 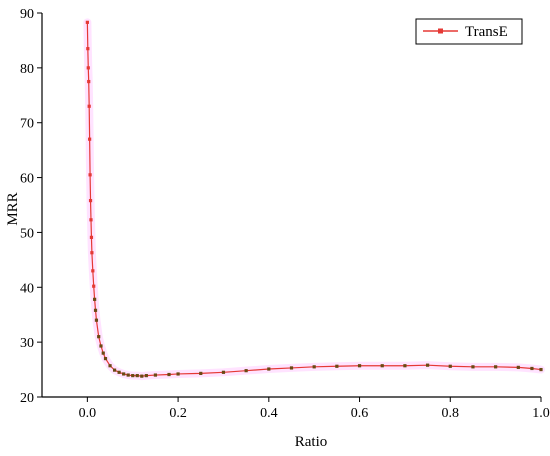 What do you see at coordinates (451, 413) in the screenshot?
I see `x-tick-label: 0.8` at bounding box center [451, 413].